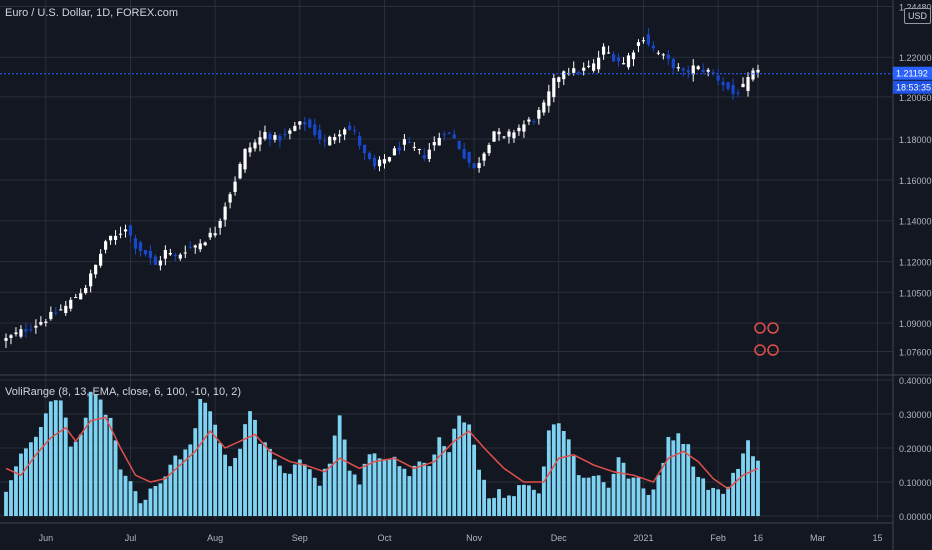 The image size is (932, 550). I want to click on countdown-tag, so click(912, 87).